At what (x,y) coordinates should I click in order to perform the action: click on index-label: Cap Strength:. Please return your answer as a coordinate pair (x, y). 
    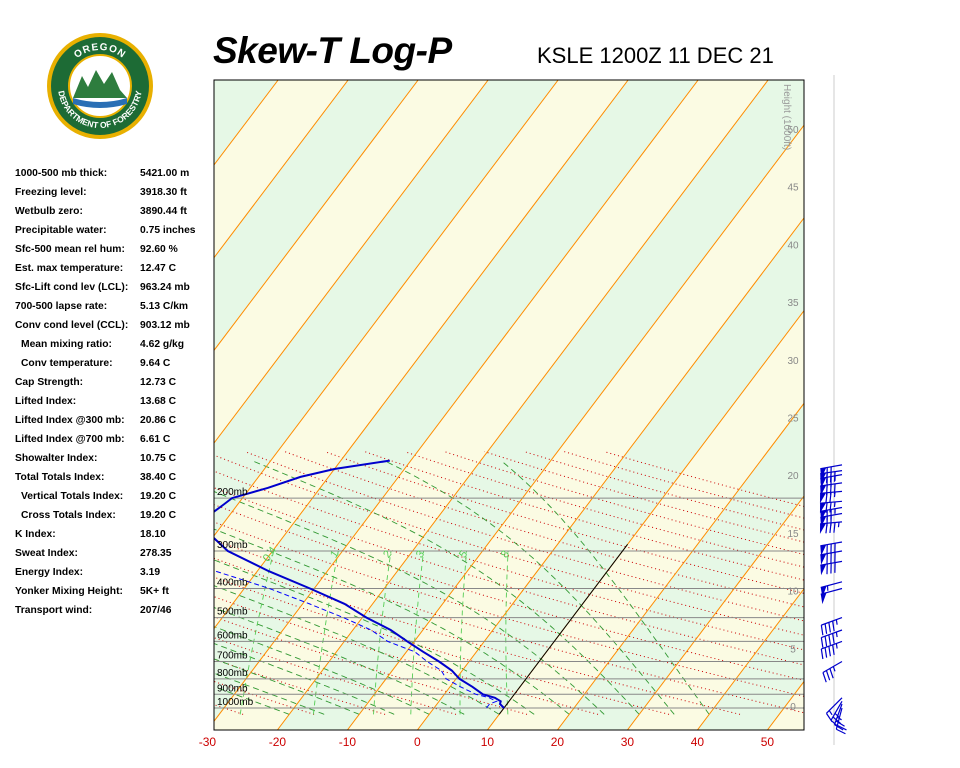
    Looking at the image, I should click on (49, 382).